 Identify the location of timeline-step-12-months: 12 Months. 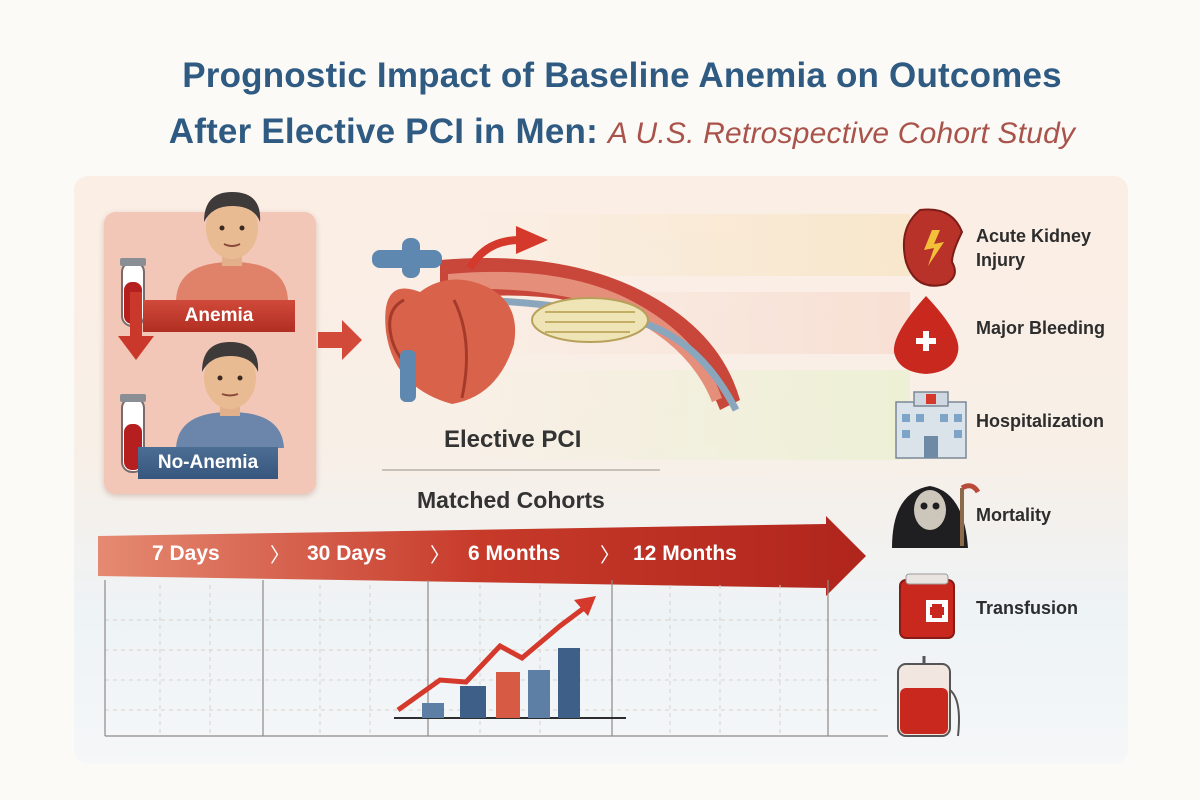
(685, 553).